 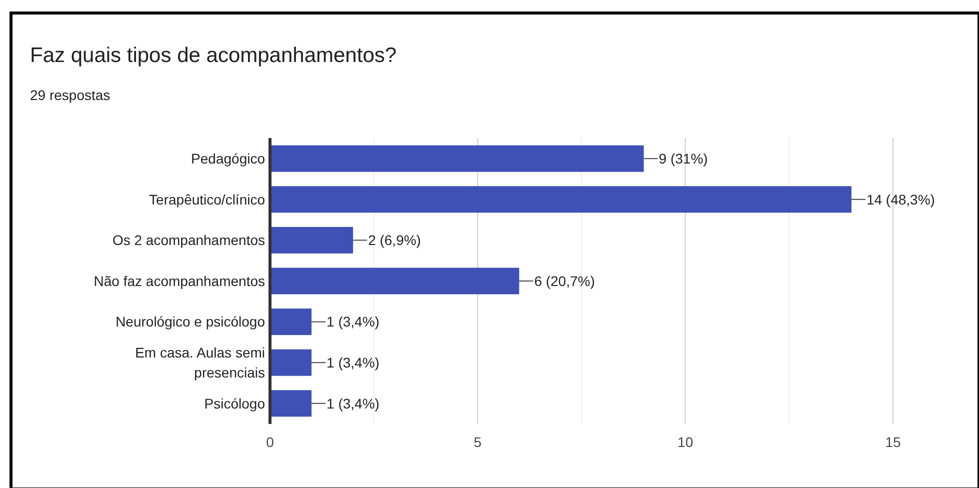 I want to click on y-tick-label: Psicólogo, so click(x=235, y=403).